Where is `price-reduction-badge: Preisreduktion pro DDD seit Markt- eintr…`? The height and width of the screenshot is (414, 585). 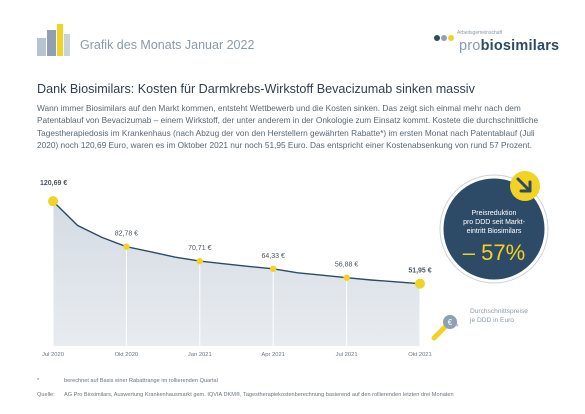
price-reduction-badge: Preisreduktion pro DDD seit Markt- eintr… is located at coordinates (494, 229).